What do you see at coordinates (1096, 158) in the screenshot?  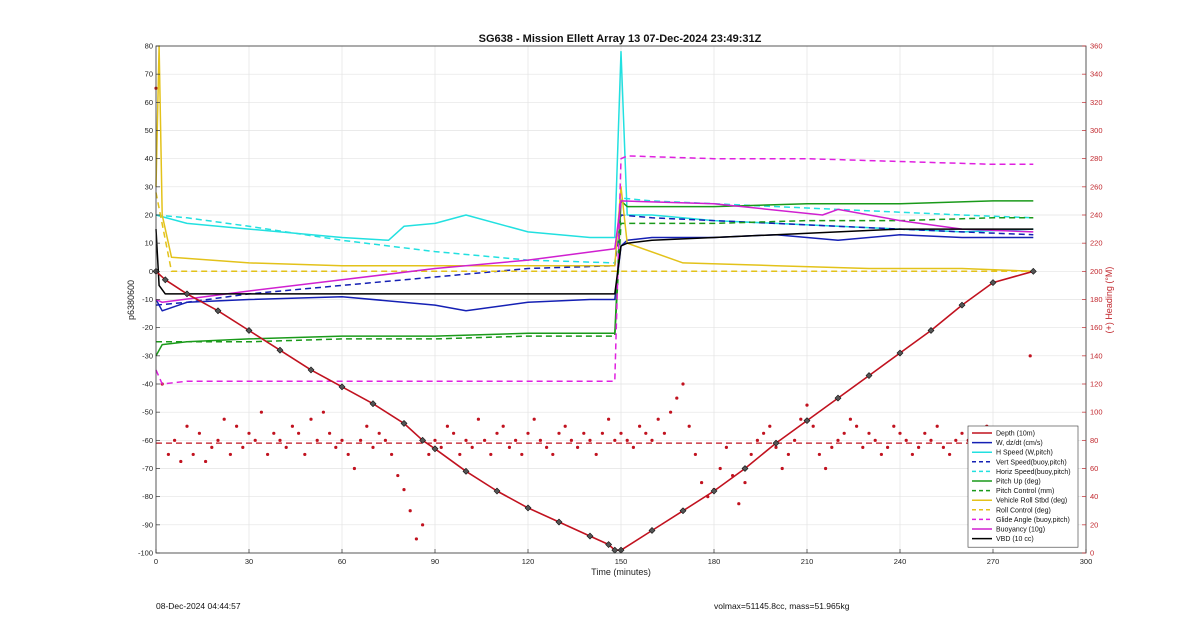 I see `y-right-tick-label: 280` at bounding box center [1096, 158].